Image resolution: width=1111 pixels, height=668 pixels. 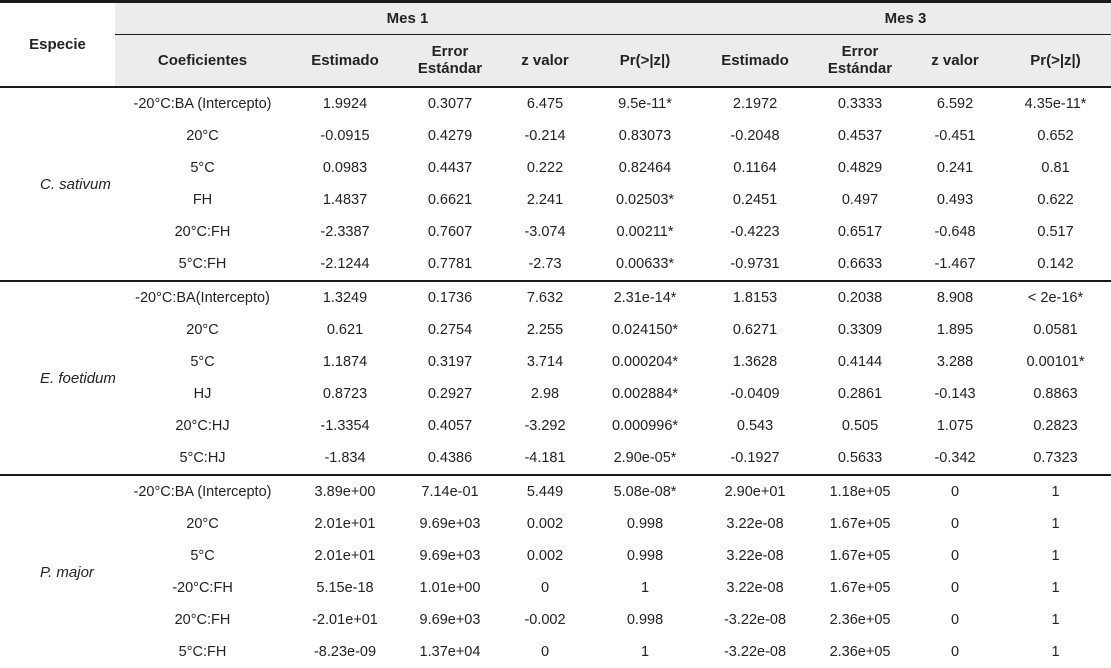 I want to click on value-cell: 6.592, so click(x=955, y=104).